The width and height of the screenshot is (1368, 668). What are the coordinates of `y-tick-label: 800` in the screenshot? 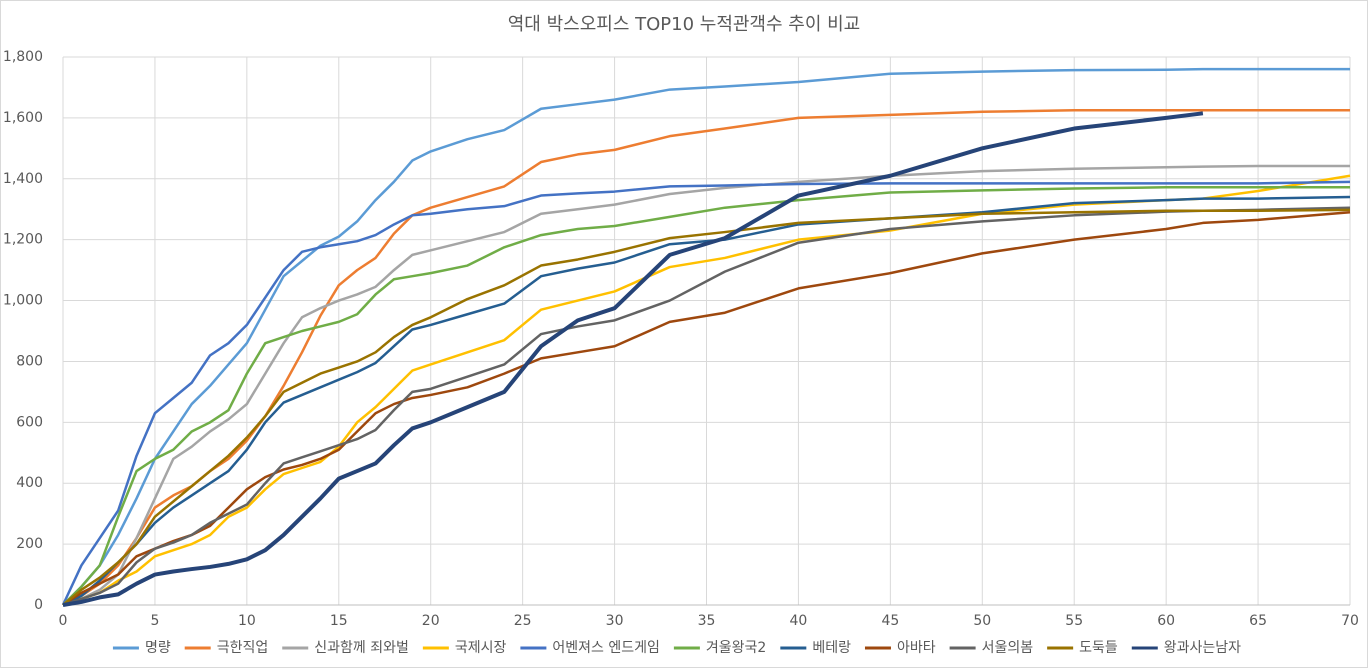 It's located at (29, 361).